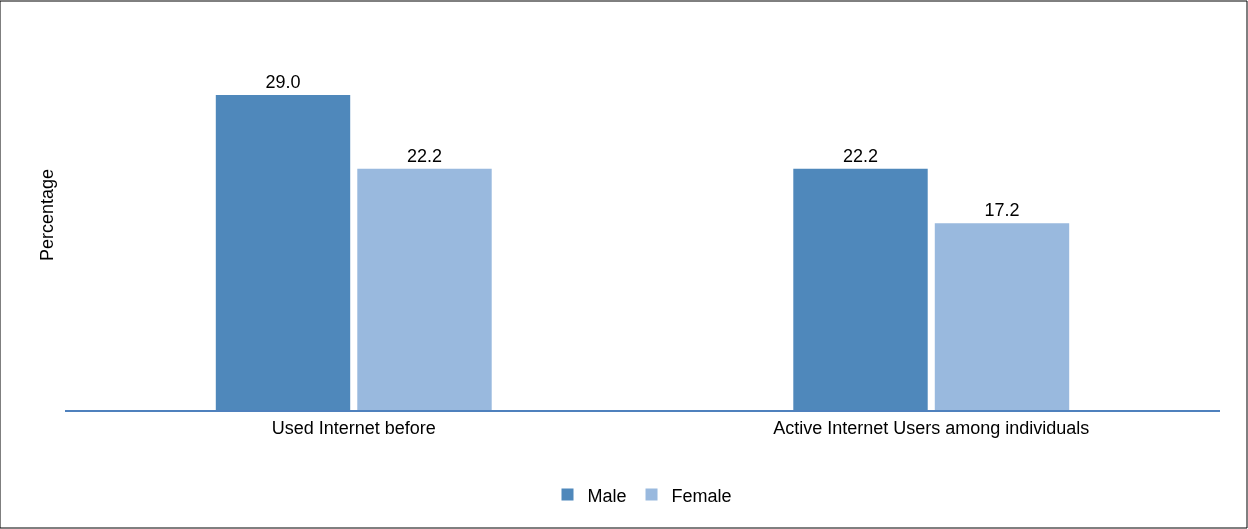 The width and height of the screenshot is (1248, 529). I want to click on y-axis-title: Percentage, so click(47, 215).